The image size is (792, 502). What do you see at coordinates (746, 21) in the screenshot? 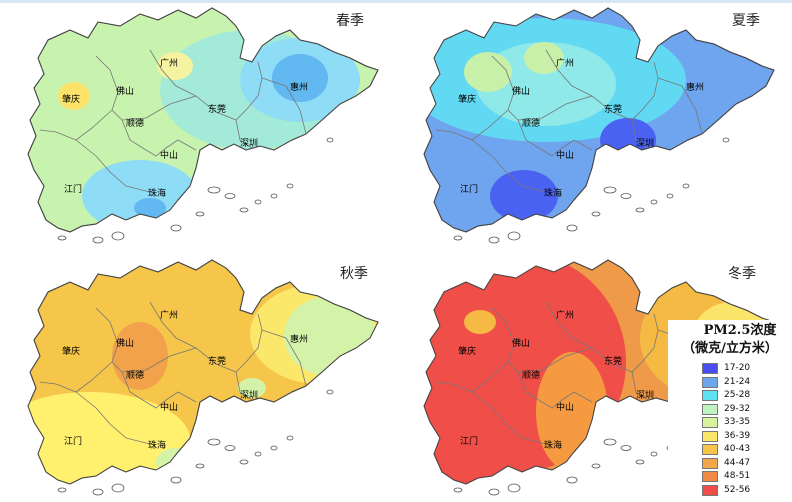
I see `season-title: 夏季` at bounding box center [746, 21].